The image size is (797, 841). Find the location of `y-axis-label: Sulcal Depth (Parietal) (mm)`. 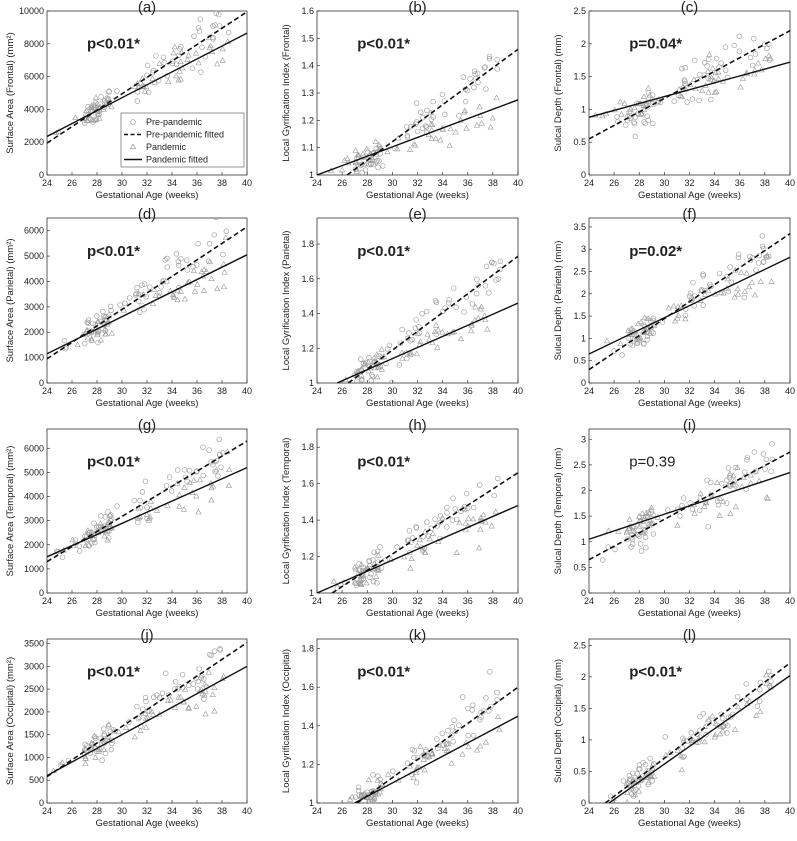

y-axis-label: Sulcal Depth (Parietal) (mm) is located at coordinates (558, 301).